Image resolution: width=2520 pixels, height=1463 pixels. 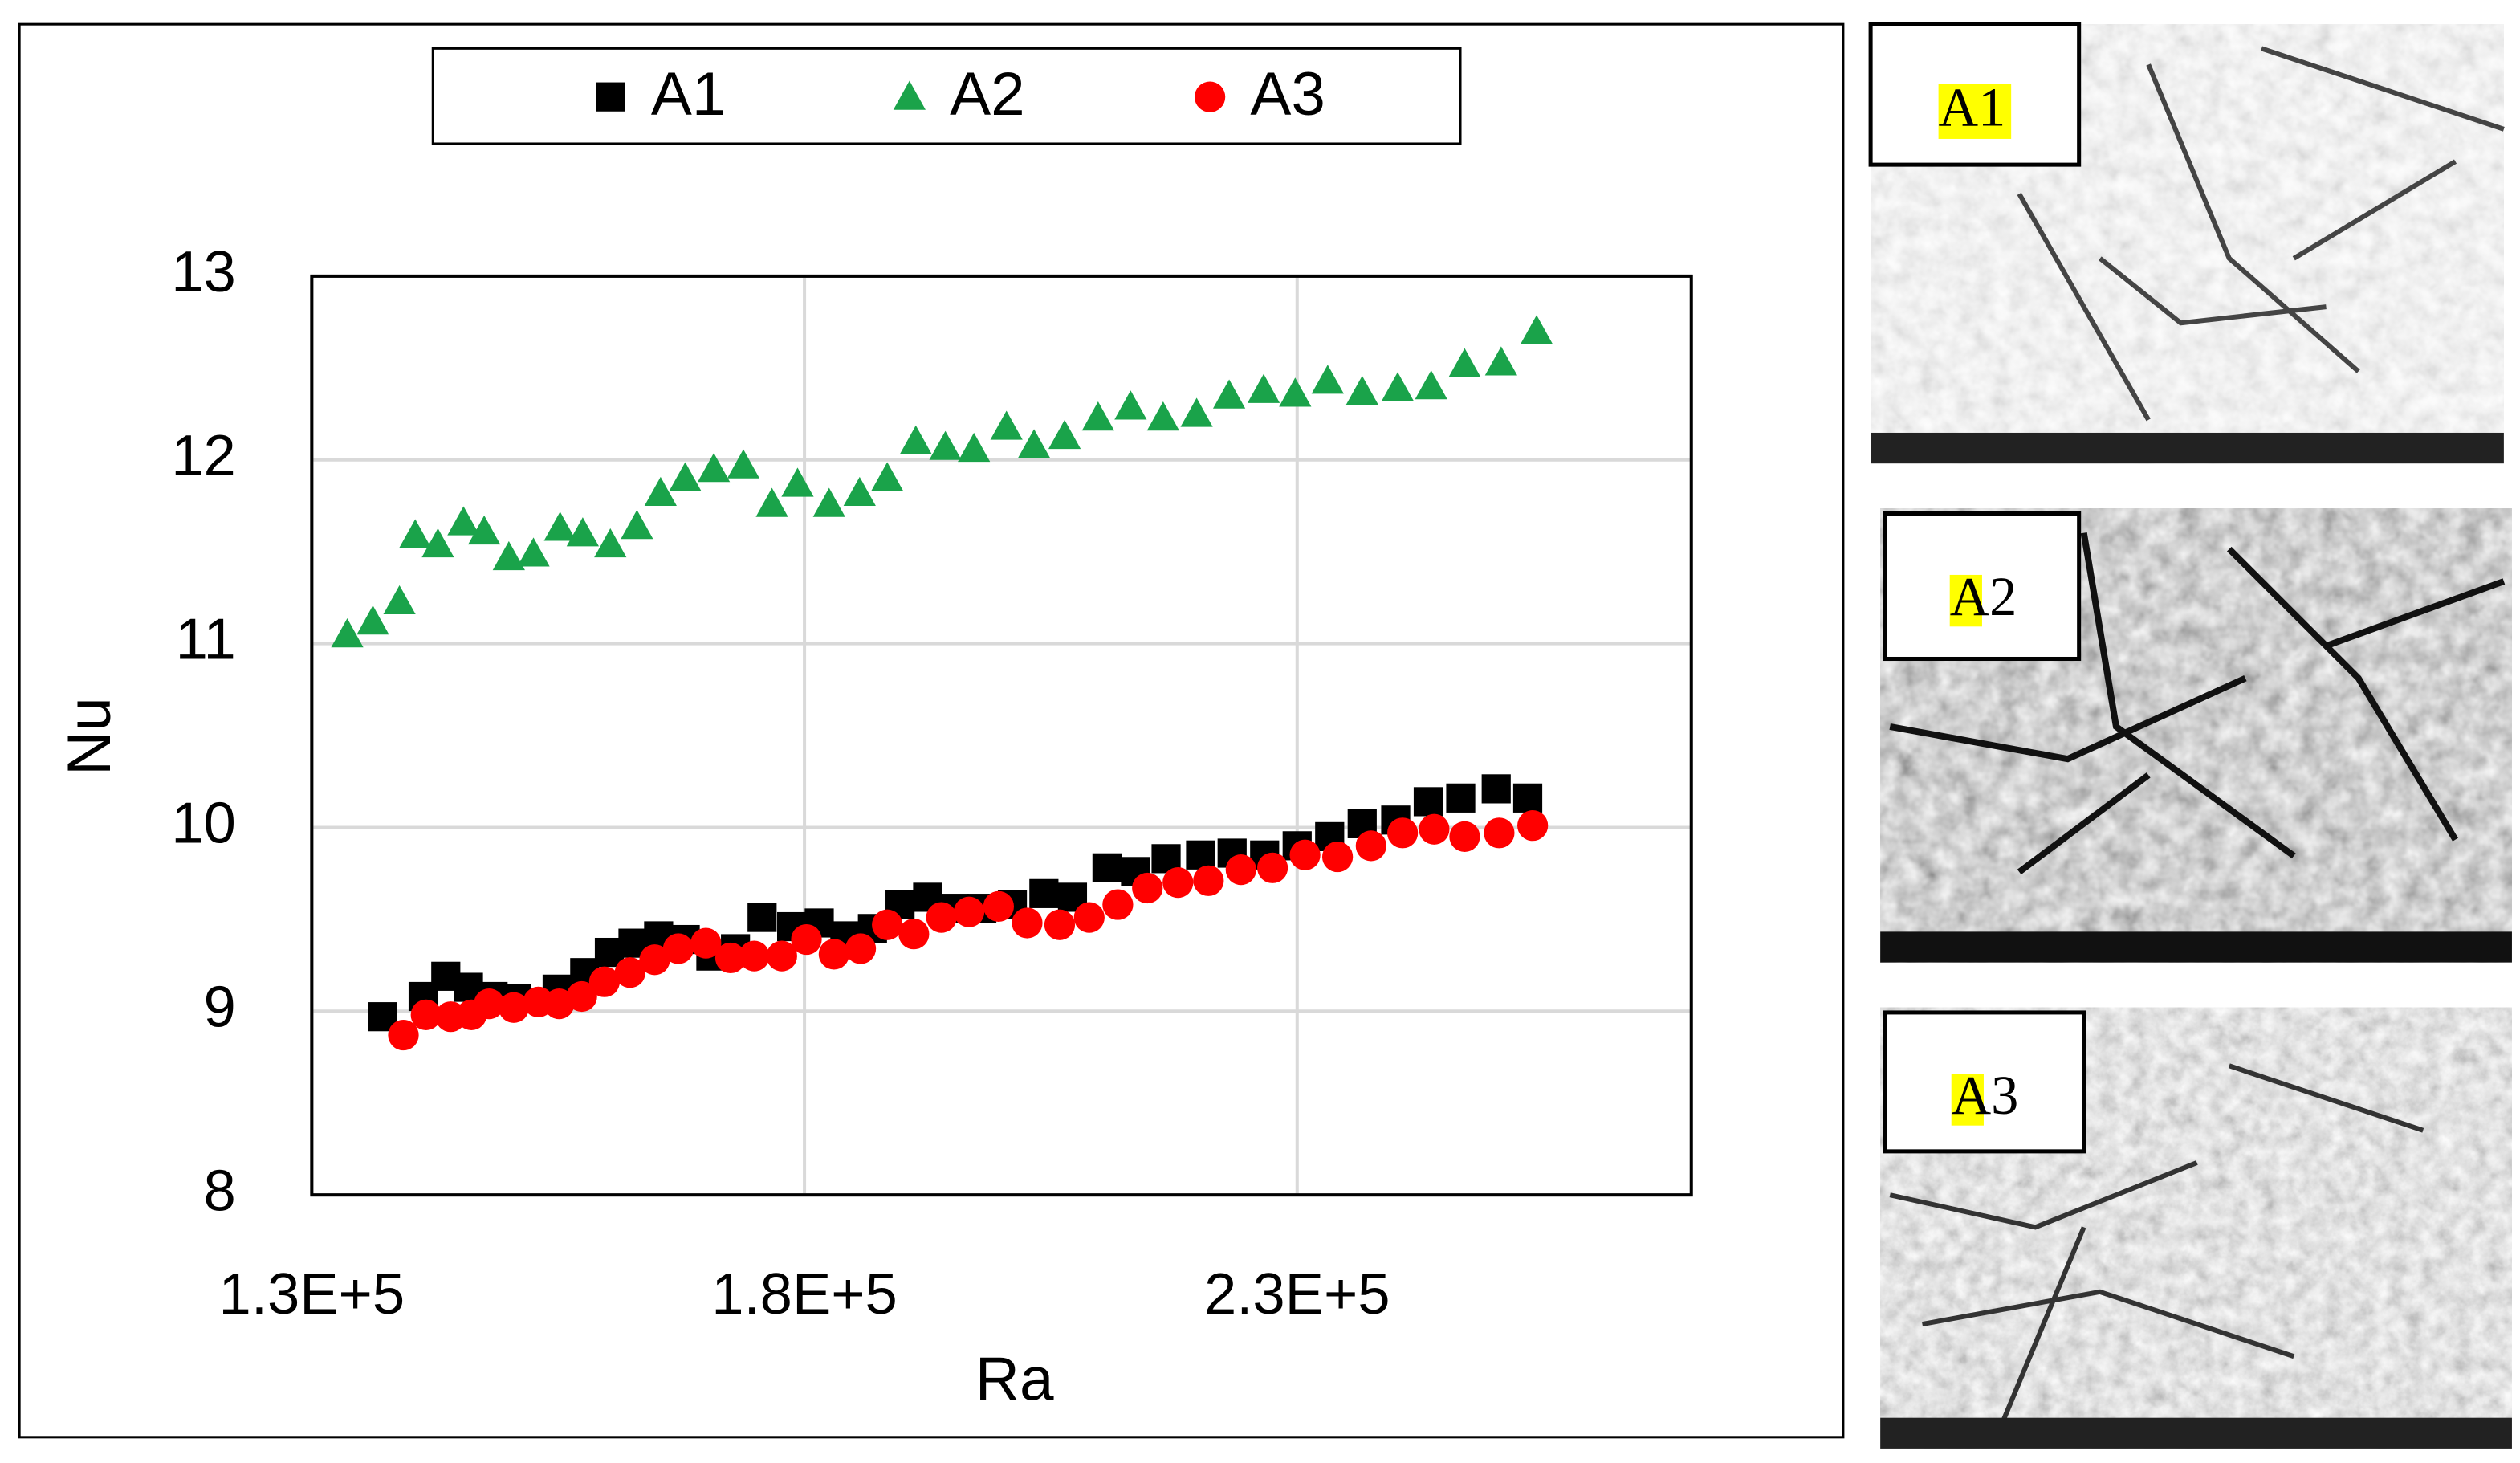 I want to click on x-tick-label: 1.8E+5, so click(x=804, y=1293).